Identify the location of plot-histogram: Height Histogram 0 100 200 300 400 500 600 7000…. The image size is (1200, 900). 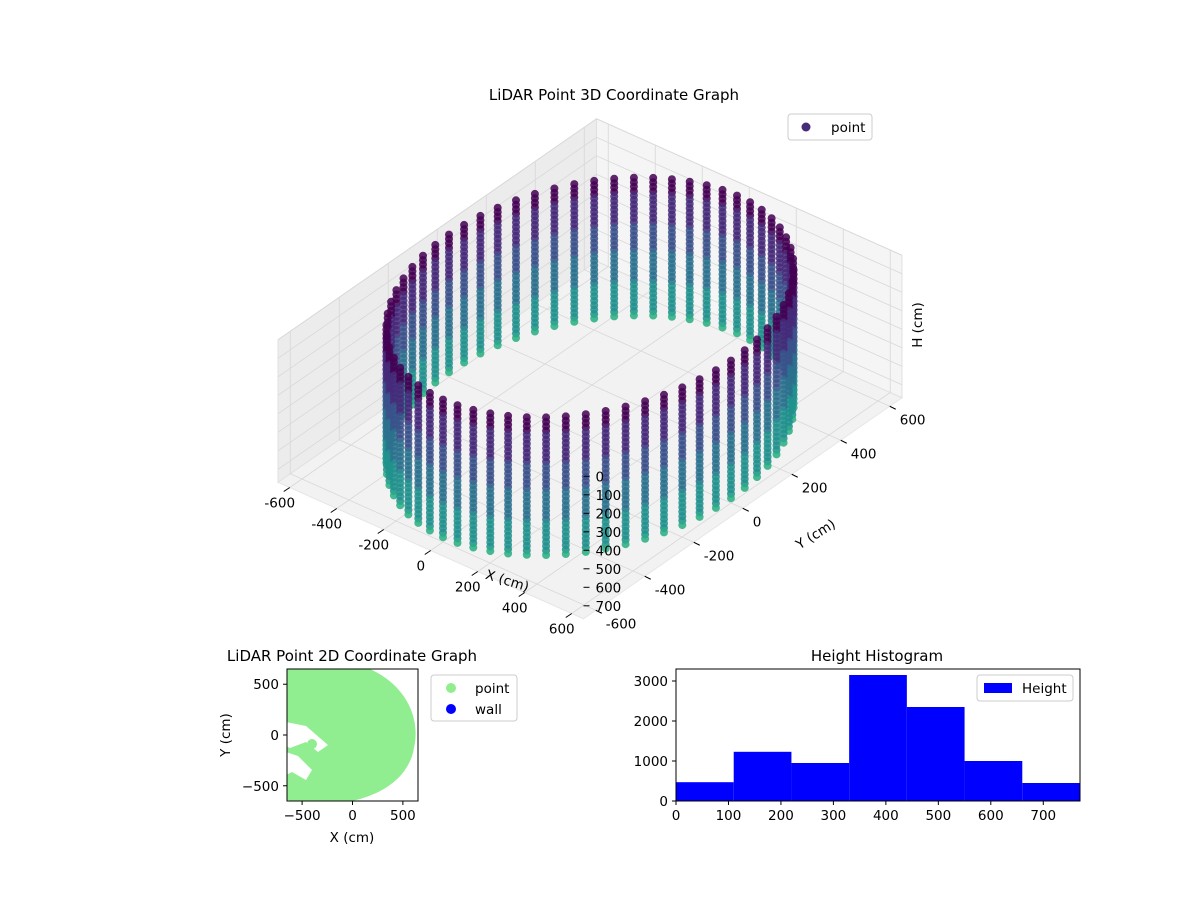
(857, 735).